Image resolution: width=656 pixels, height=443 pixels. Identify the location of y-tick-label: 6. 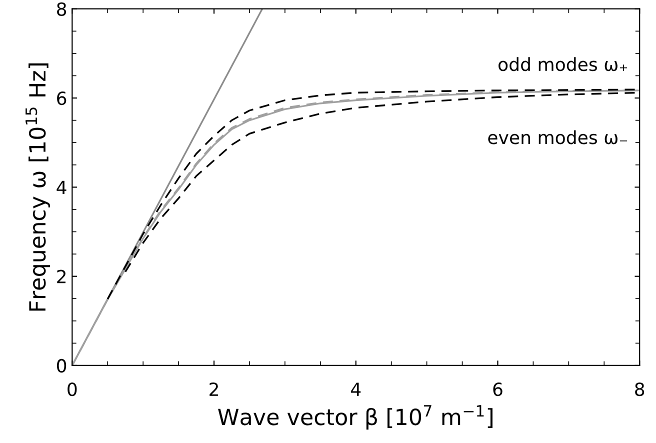
(61, 98).